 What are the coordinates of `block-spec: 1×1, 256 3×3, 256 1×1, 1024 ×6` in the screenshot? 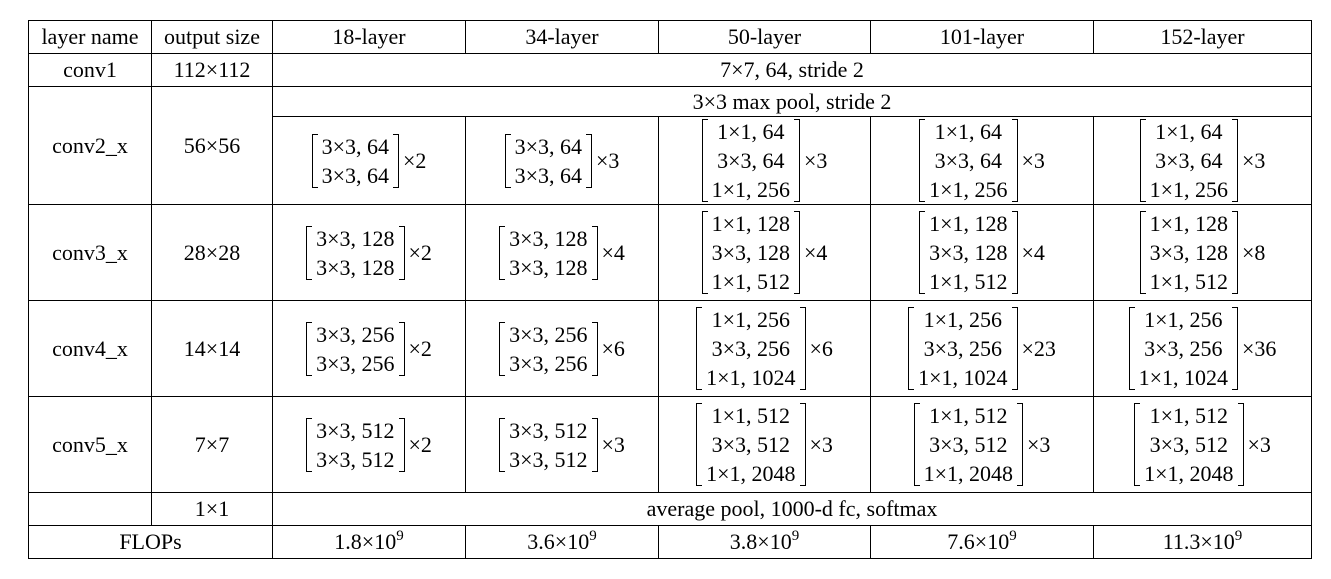 It's located at (764, 348).